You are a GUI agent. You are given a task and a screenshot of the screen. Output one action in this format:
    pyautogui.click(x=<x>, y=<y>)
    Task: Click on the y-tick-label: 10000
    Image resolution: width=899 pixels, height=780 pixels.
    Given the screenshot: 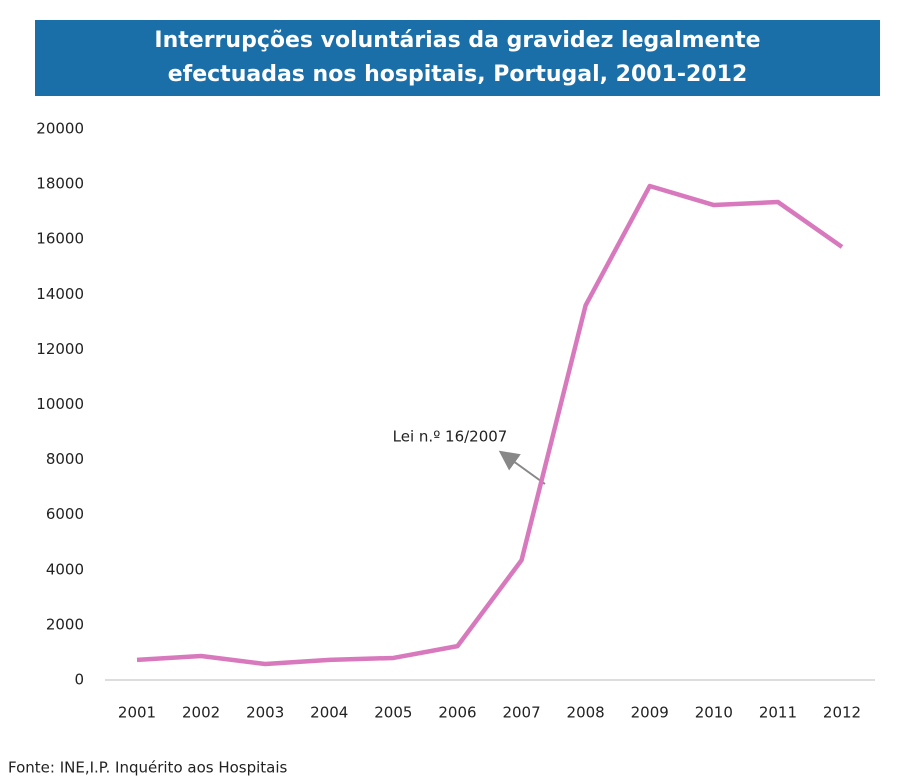 What is the action you would take?
    pyautogui.click(x=60, y=404)
    